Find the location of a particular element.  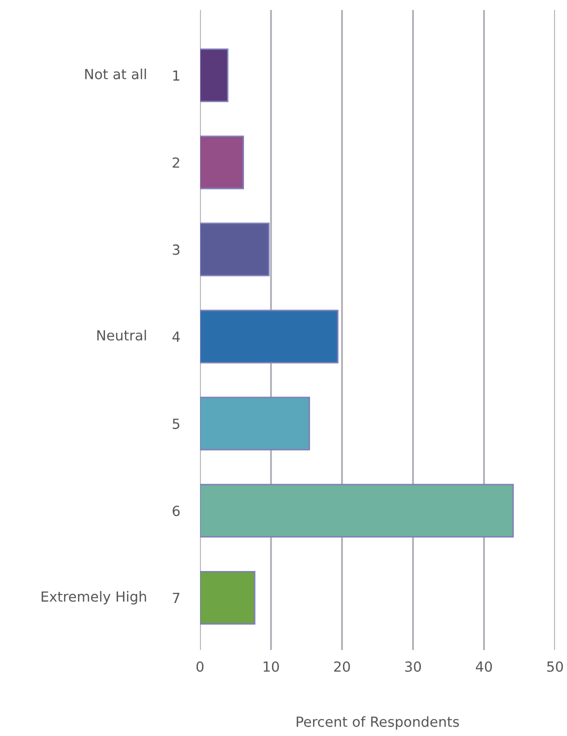

y-tick-label: 7 is located at coordinates (176, 598).